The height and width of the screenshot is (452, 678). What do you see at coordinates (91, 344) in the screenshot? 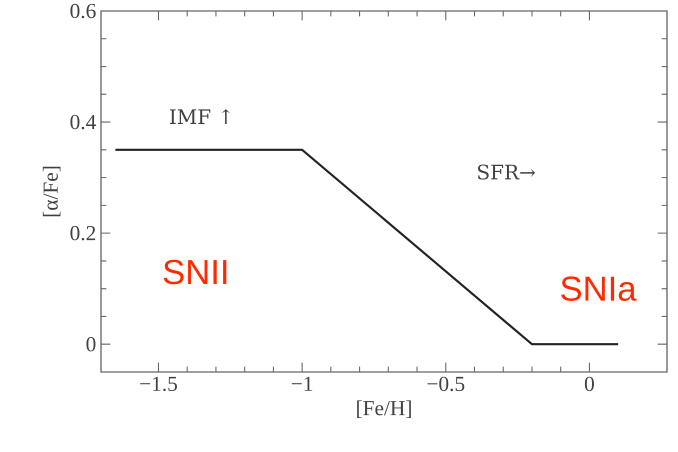
I see `y-tick-label: 0` at bounding box center [91, 344].